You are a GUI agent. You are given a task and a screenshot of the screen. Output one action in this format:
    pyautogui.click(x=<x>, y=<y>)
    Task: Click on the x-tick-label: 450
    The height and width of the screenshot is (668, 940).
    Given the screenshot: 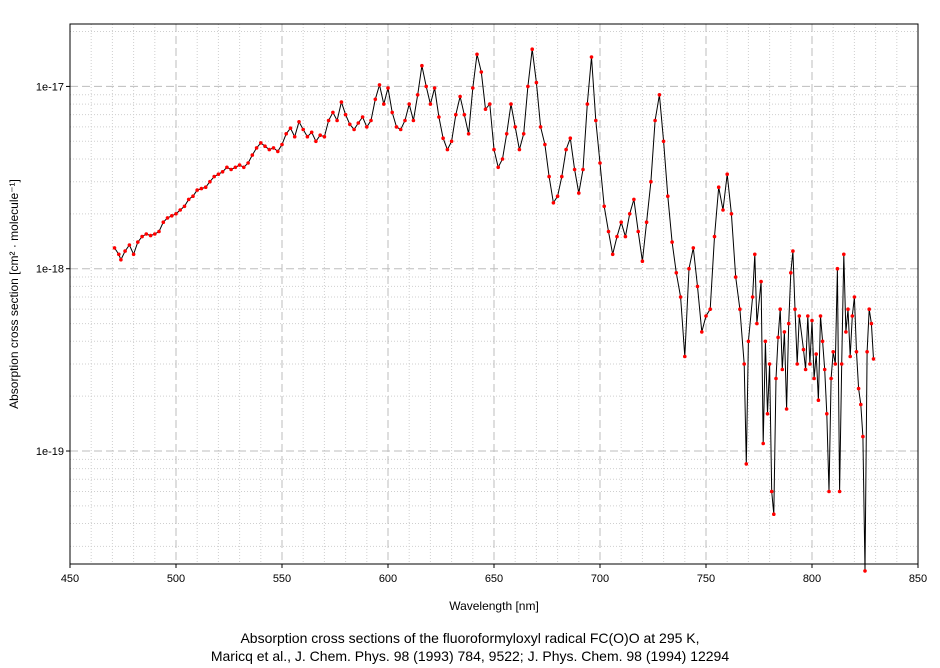 What is the action you would take?
    pyautogui.click(x=70, y=579)
    